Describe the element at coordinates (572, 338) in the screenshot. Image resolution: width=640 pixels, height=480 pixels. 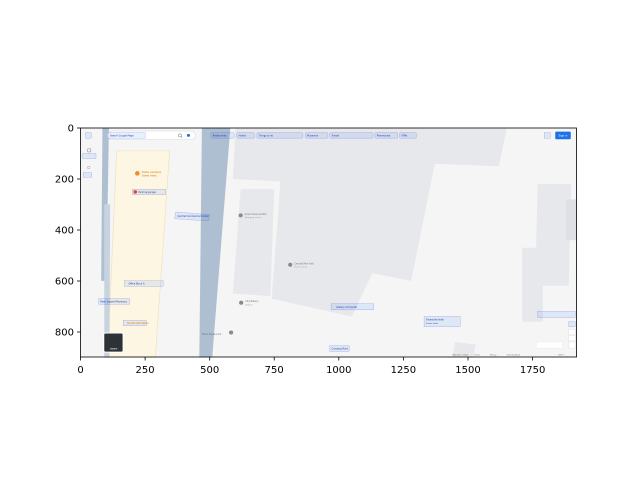
I see `zoom-out-button` at that location.